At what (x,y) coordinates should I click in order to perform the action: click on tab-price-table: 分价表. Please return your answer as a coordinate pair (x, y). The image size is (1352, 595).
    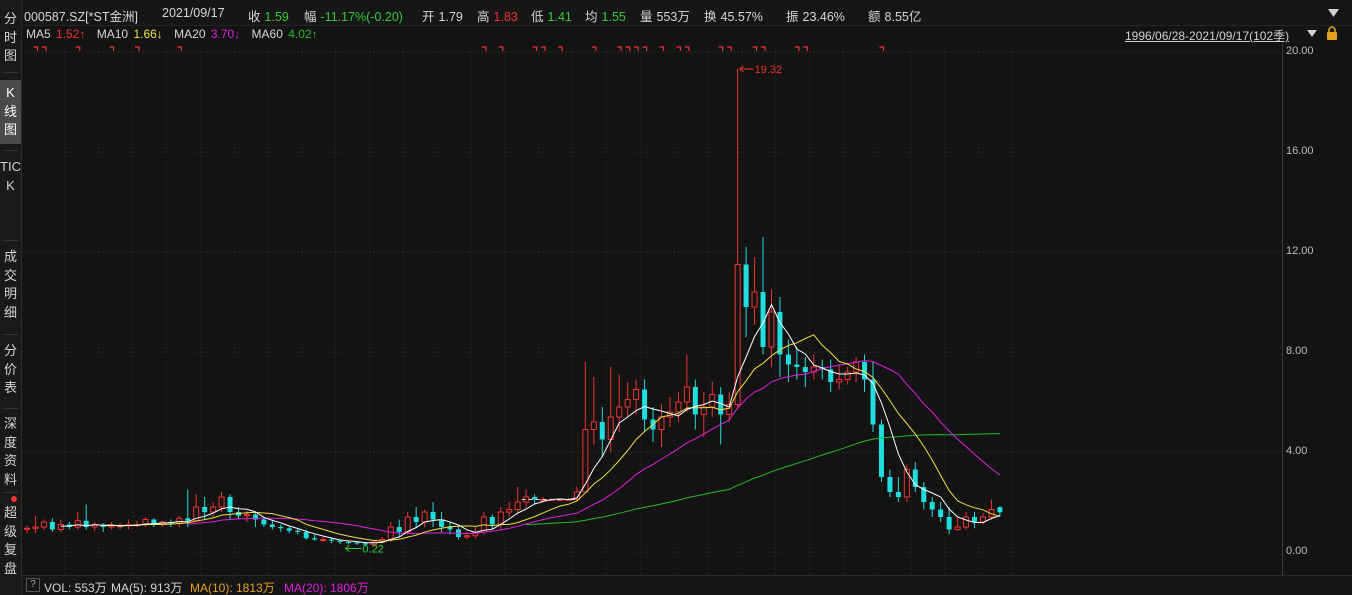
    Looking at the image, I should click on (10, 369).